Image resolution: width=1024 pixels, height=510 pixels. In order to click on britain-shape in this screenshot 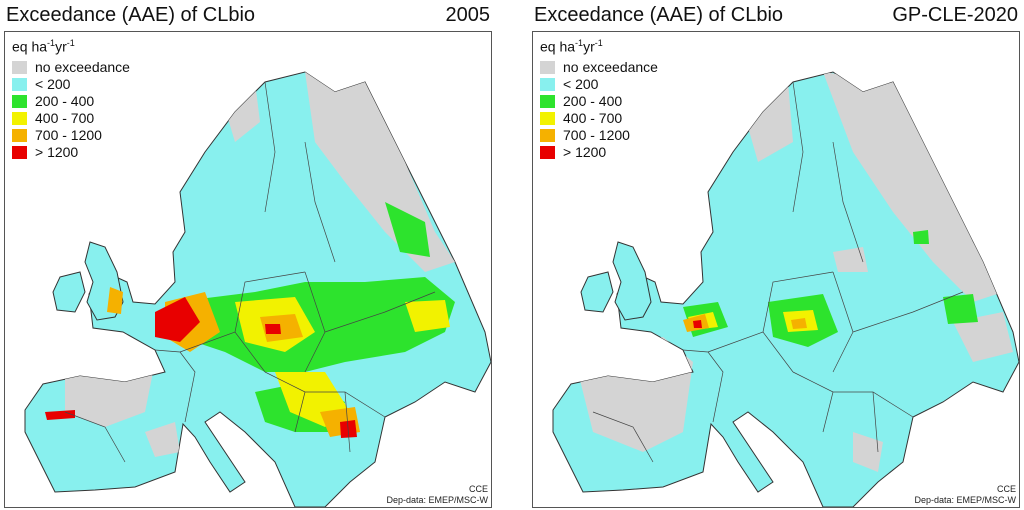, I will do `click(632, 281)`.